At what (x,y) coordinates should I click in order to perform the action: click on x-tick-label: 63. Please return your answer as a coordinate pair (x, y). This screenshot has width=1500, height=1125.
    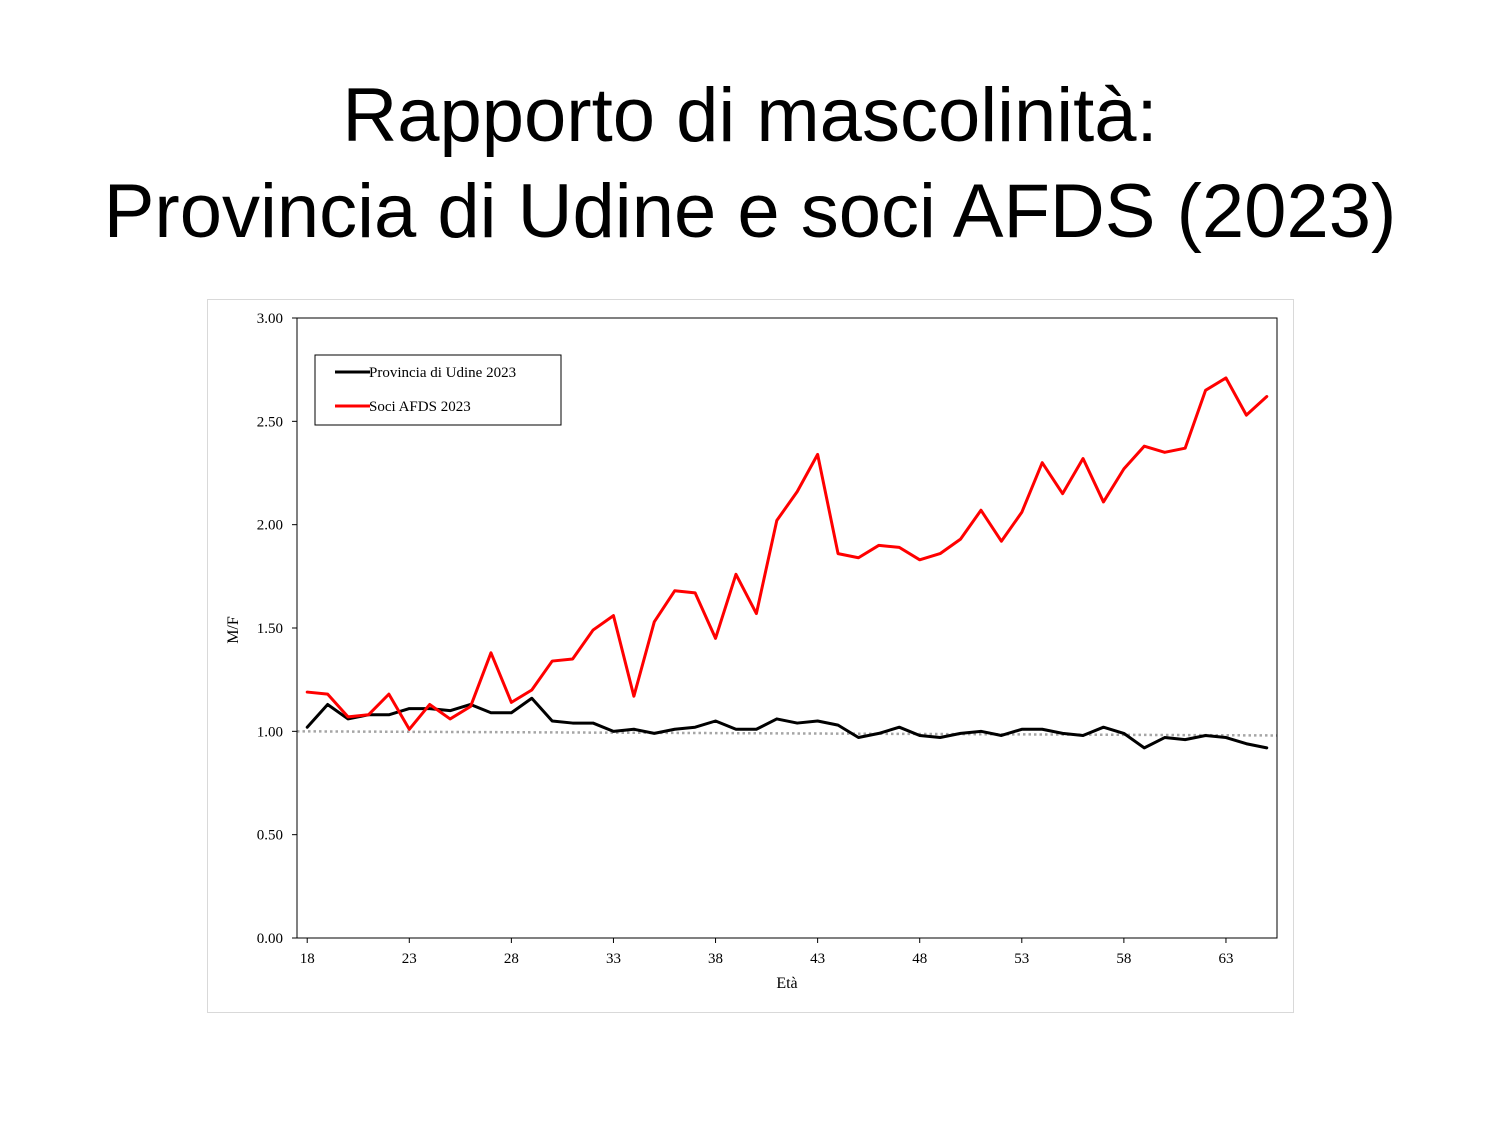
    Looking at the image, I should click on (1225, 959).